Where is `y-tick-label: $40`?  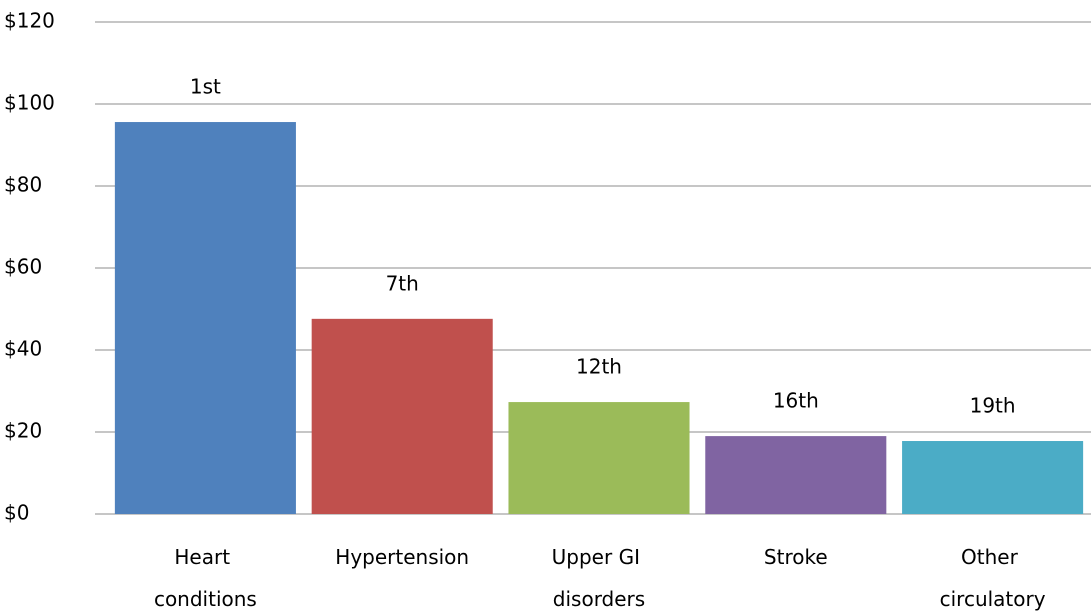 y-tick-label: $40 is located at coordinates (23, 349).